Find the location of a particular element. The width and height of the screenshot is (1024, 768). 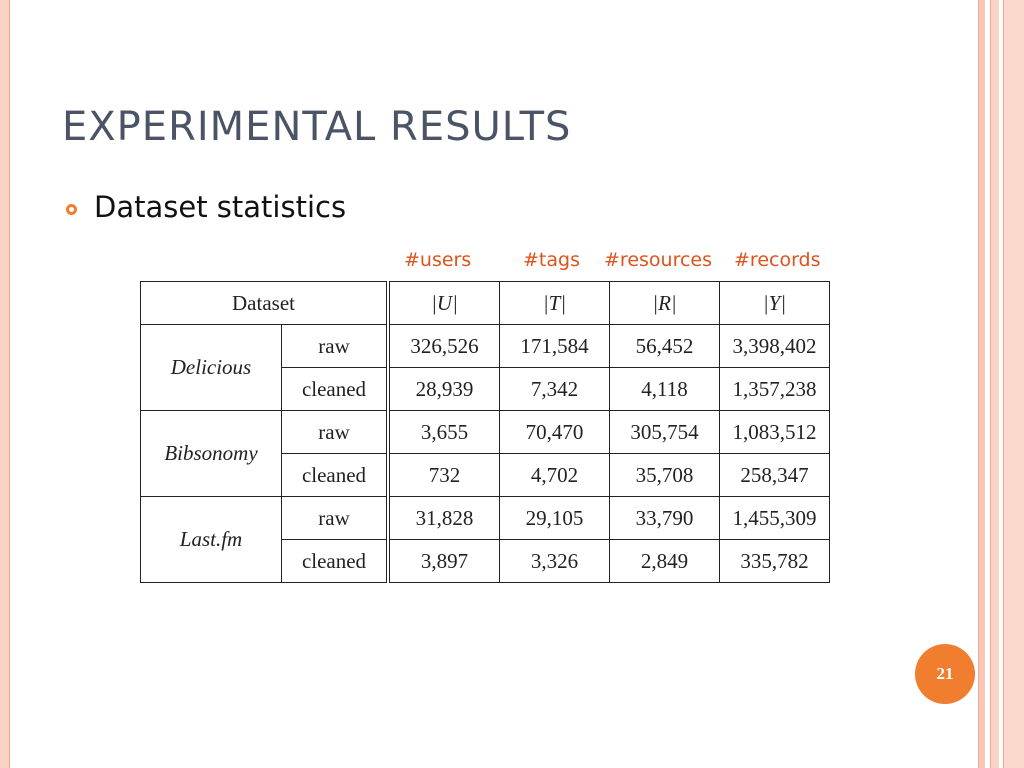

value-cell: 1,455,309 is located at coordinates (774, 518).